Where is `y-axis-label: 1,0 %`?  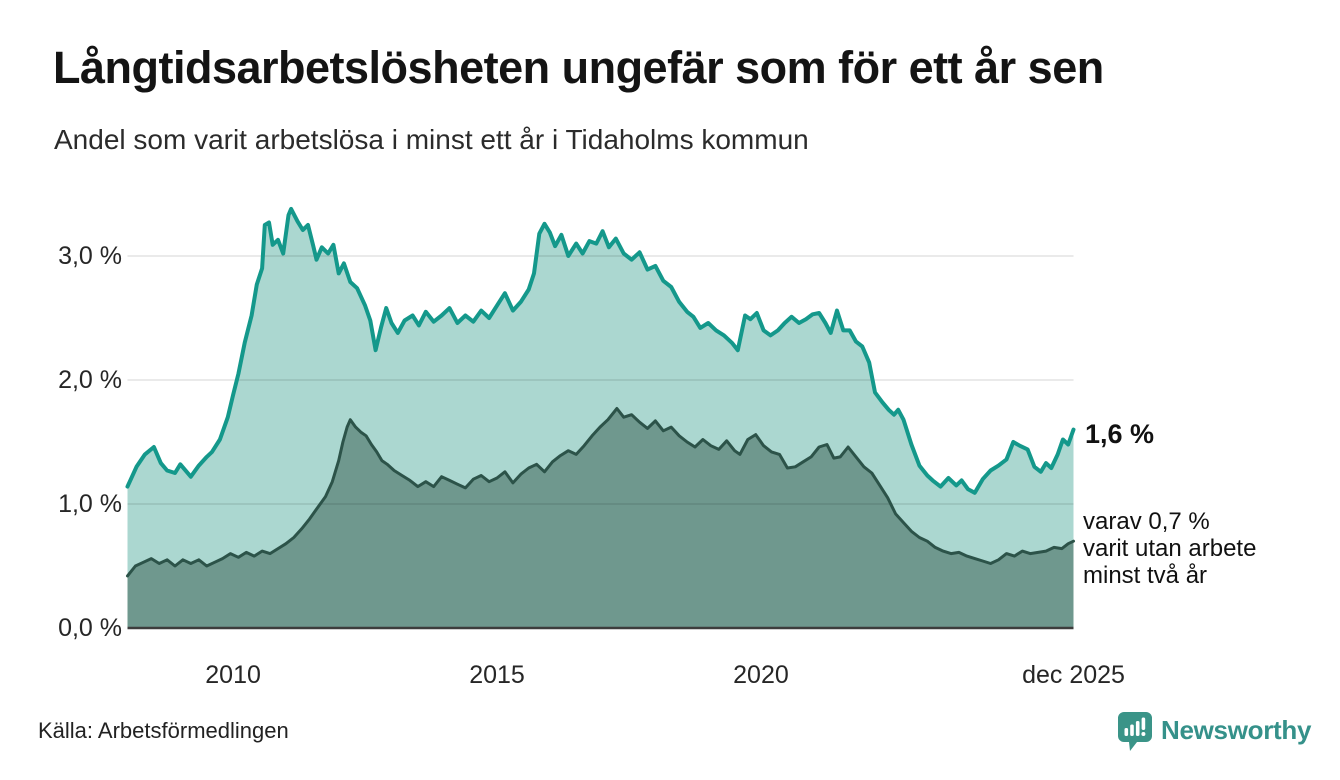 y-axis-label: 1,0 % is located at coordinates (90, 504).